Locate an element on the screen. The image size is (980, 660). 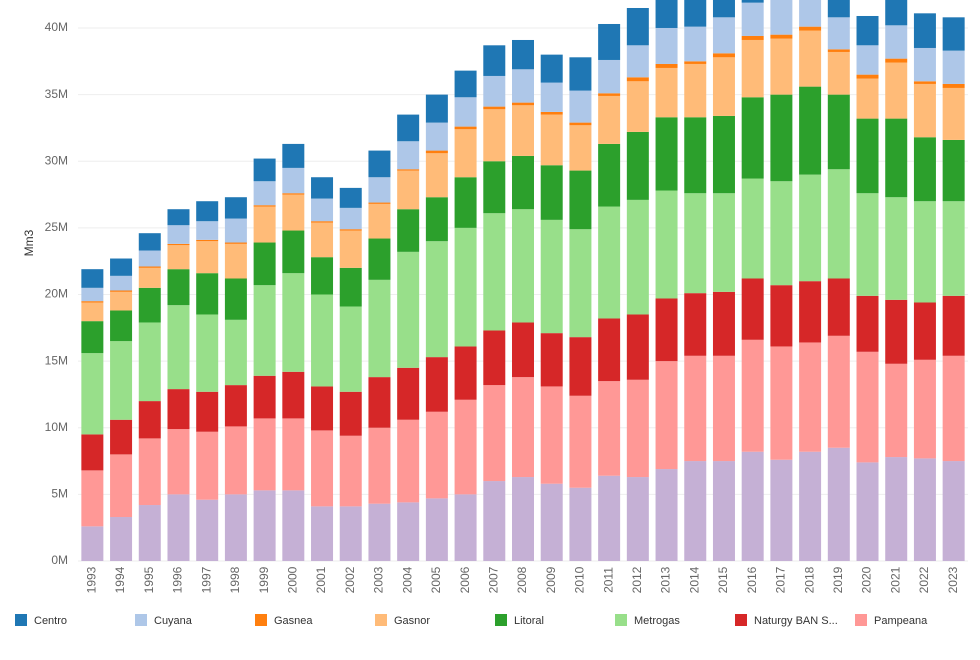
x-tick-label: 2001 is located at coordinates (321, 579).